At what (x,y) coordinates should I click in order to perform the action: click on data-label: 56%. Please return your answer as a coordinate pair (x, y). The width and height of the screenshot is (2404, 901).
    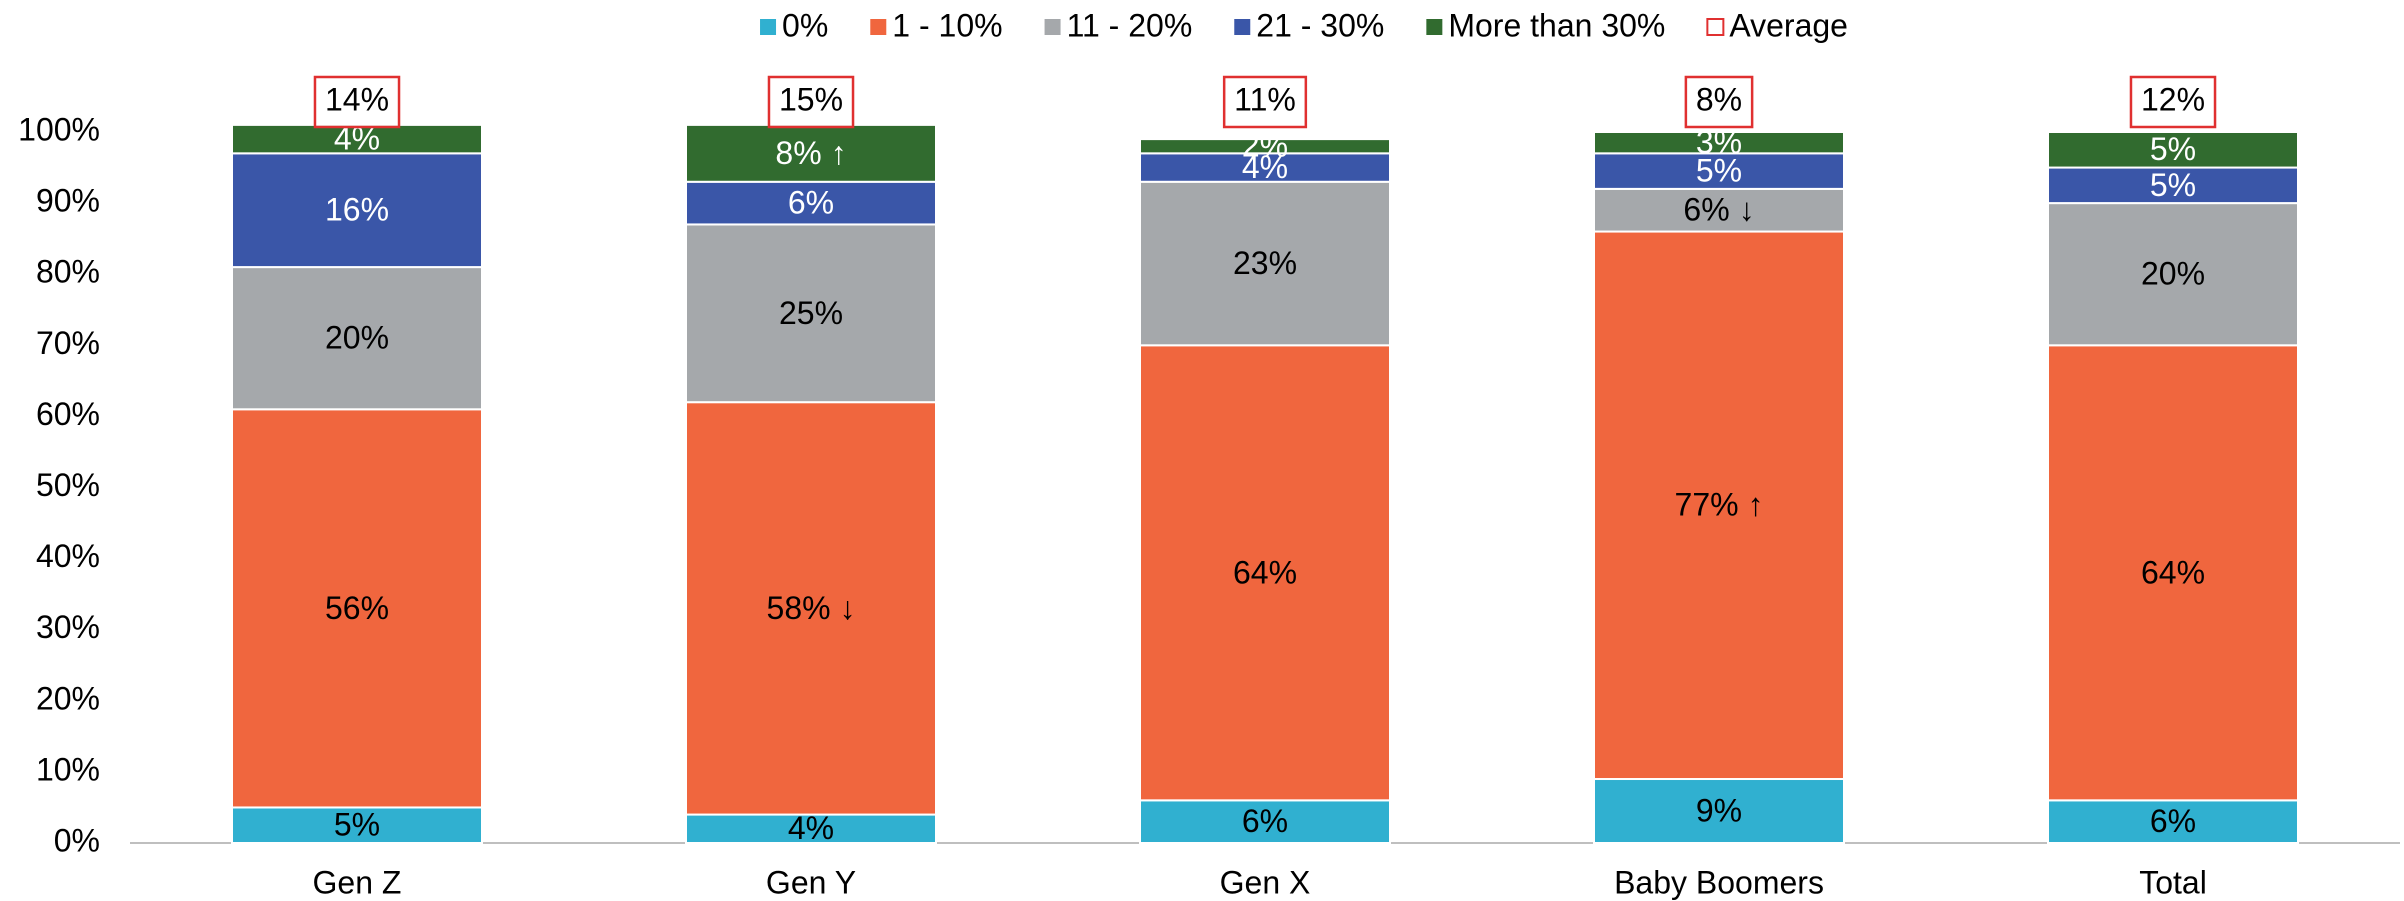
    Looking at the image, I should click on (357, 608).